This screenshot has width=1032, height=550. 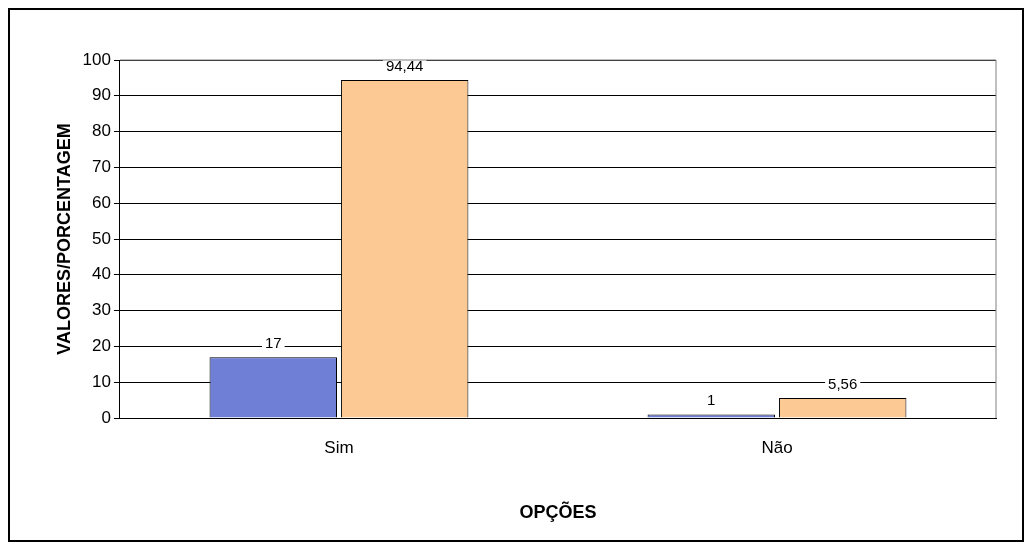 I want to click on y-tick-label: 100, so click(x=96, y=59).